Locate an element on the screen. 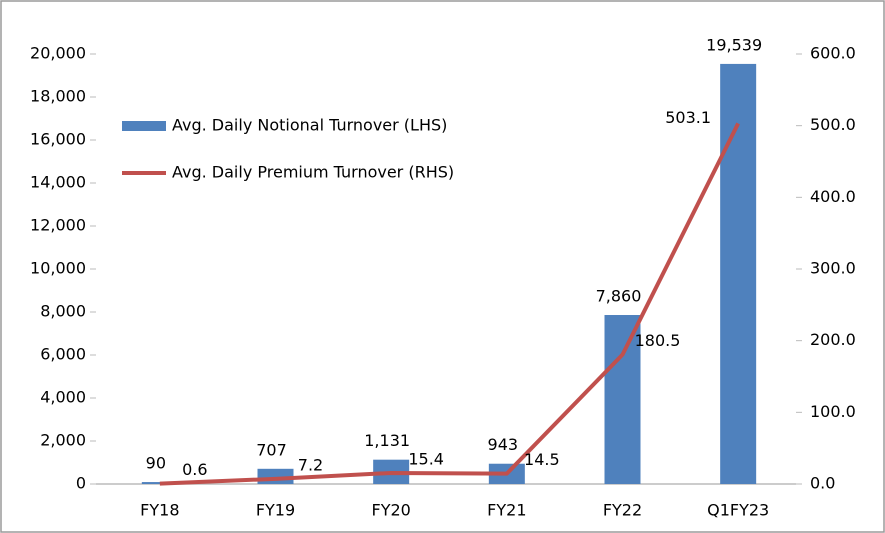 This screenshot has height=533, width=885. x-tick-label: FY19 is located at coordinates (275, 510).